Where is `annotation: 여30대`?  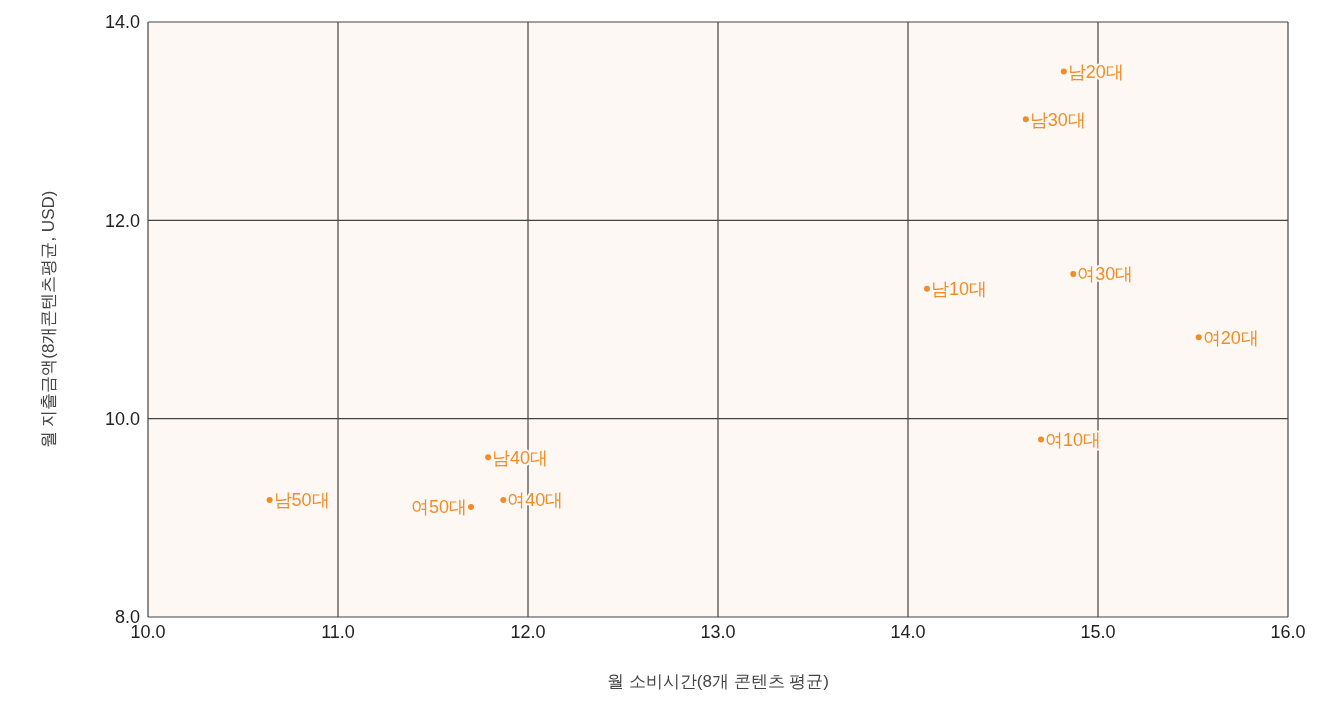
annotation: 여30대 is located at coordinates (1105, 274).